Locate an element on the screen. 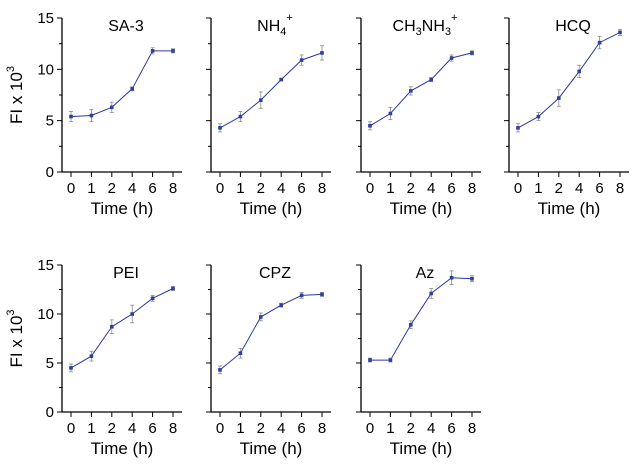 The width and height of the screenshot is (635, 464). panel-title-part: SA-3 is located at coordinates (126, 26).